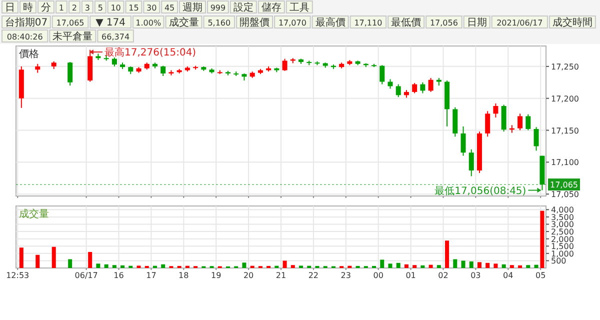 The width and height of the screenshot is (600, 320). Describe the element at coordinates (151, 275) in the screenshot. I see `x-tick-label: 17` at that location.